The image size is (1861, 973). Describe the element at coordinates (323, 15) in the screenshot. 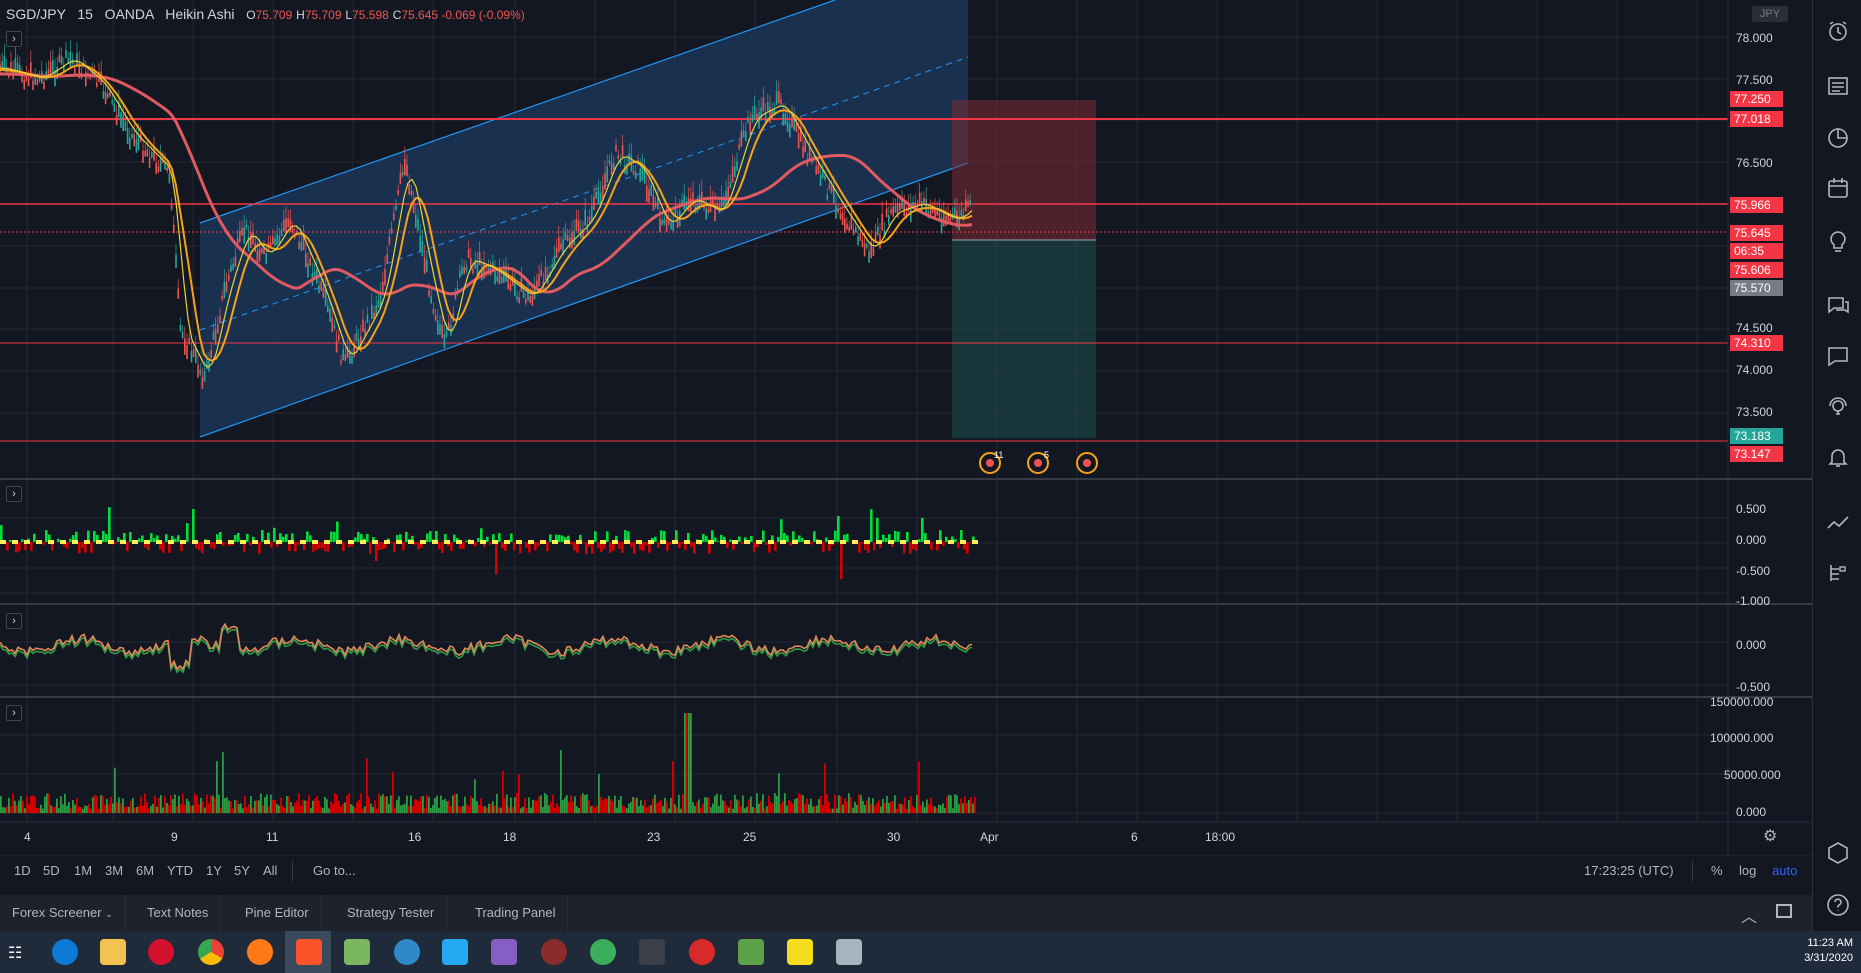

I see `high-value: 75.709` at that location.